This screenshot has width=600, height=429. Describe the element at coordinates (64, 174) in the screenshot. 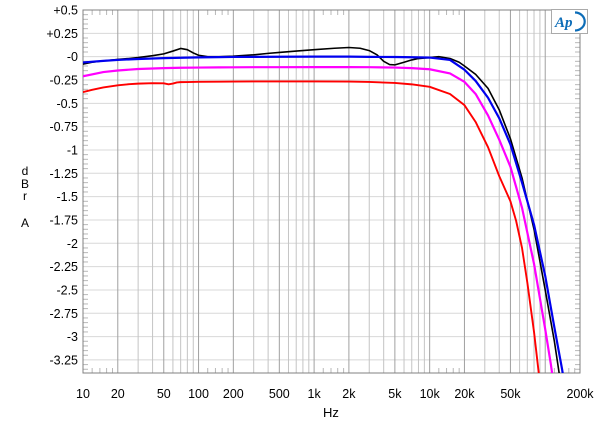

I see `y-tick-label: -1.25` at that location.